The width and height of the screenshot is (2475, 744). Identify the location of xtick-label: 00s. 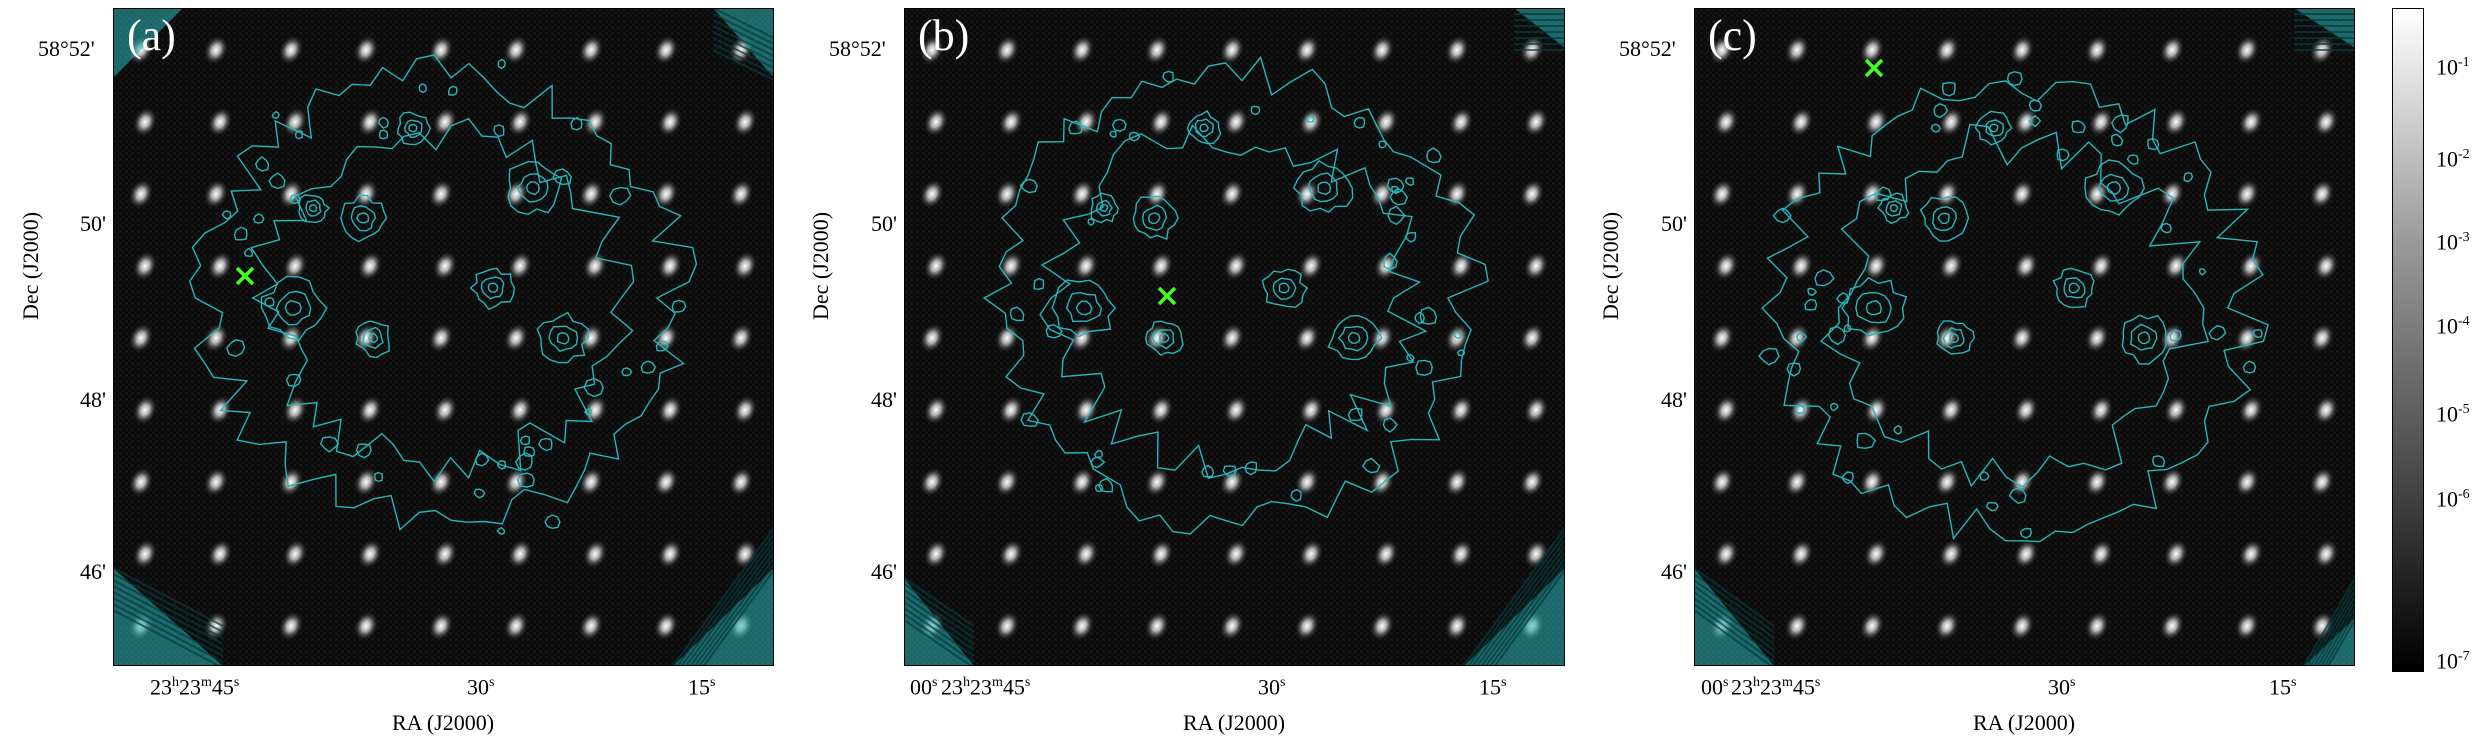
(924, 687).